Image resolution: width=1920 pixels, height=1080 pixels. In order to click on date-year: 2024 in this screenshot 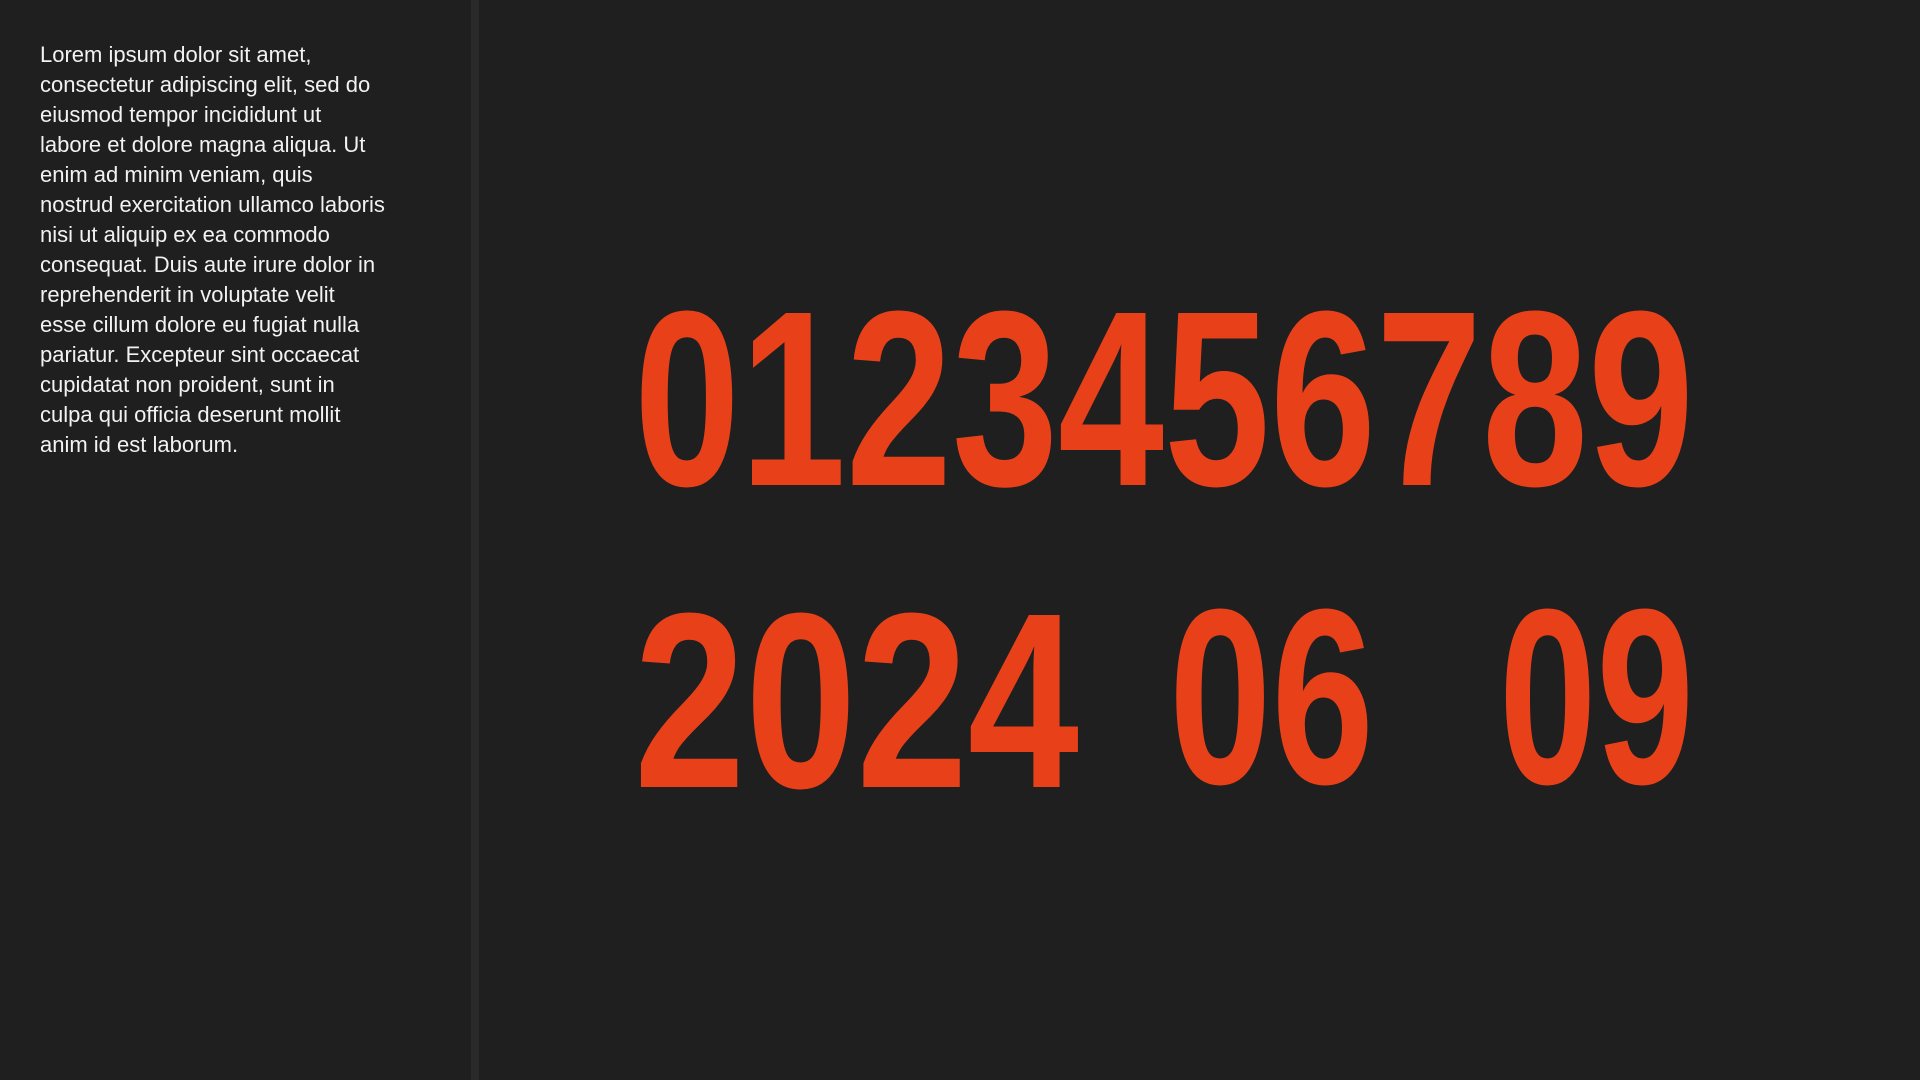, I will do `click(856, 700)`.